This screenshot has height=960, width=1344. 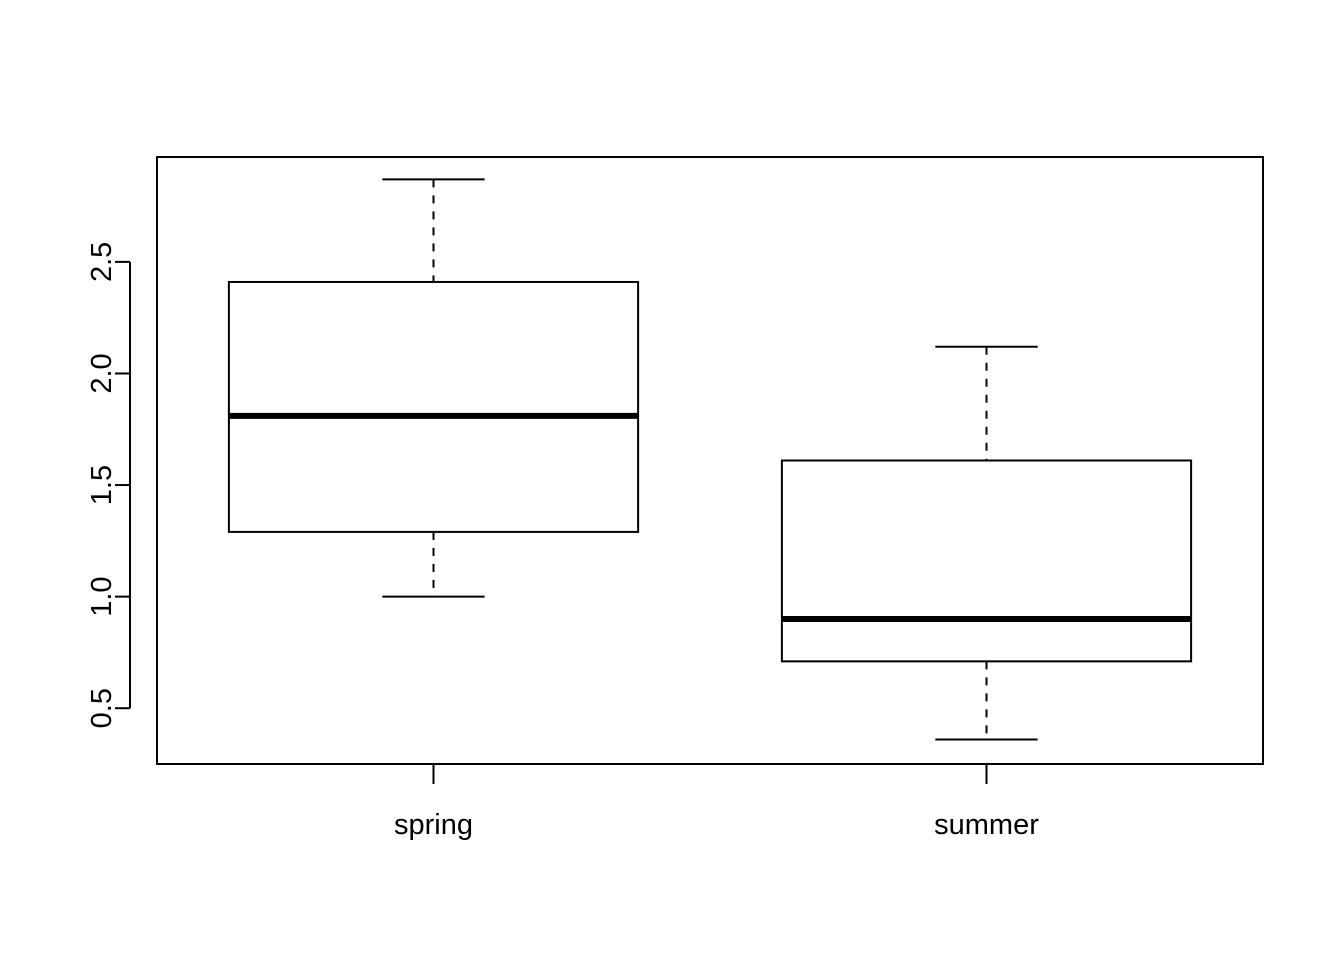 I want to click on y-tick-label: 2.0, so click(x=102, y=373).